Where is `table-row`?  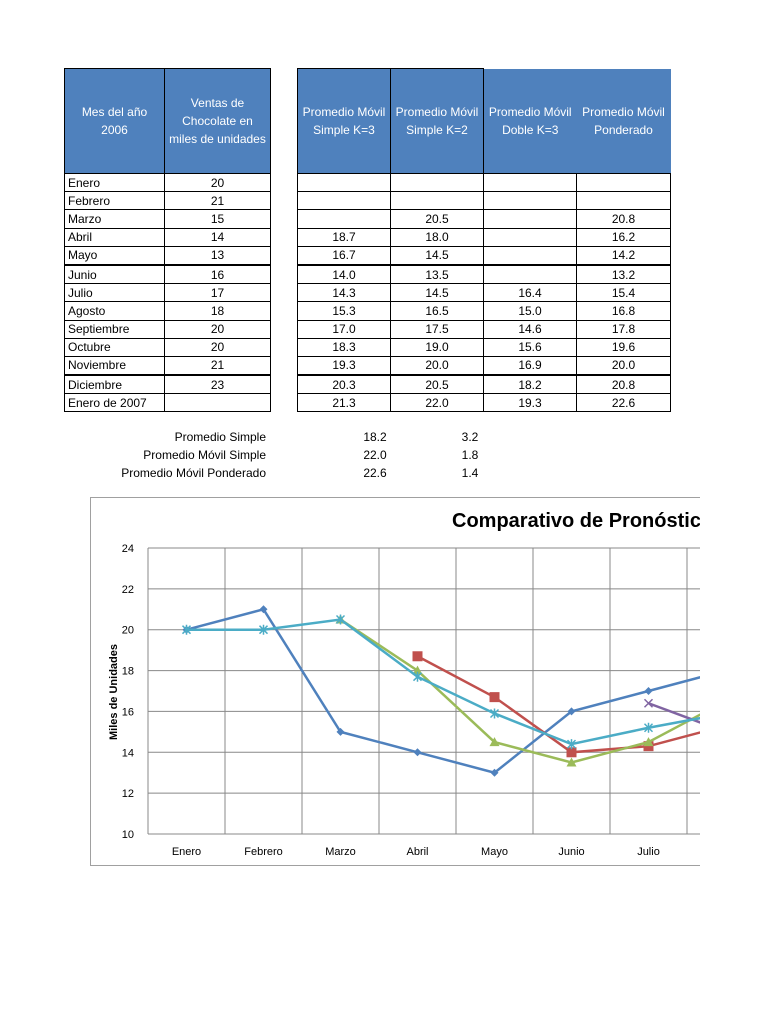
table-row is located at coordinates (484, 201).